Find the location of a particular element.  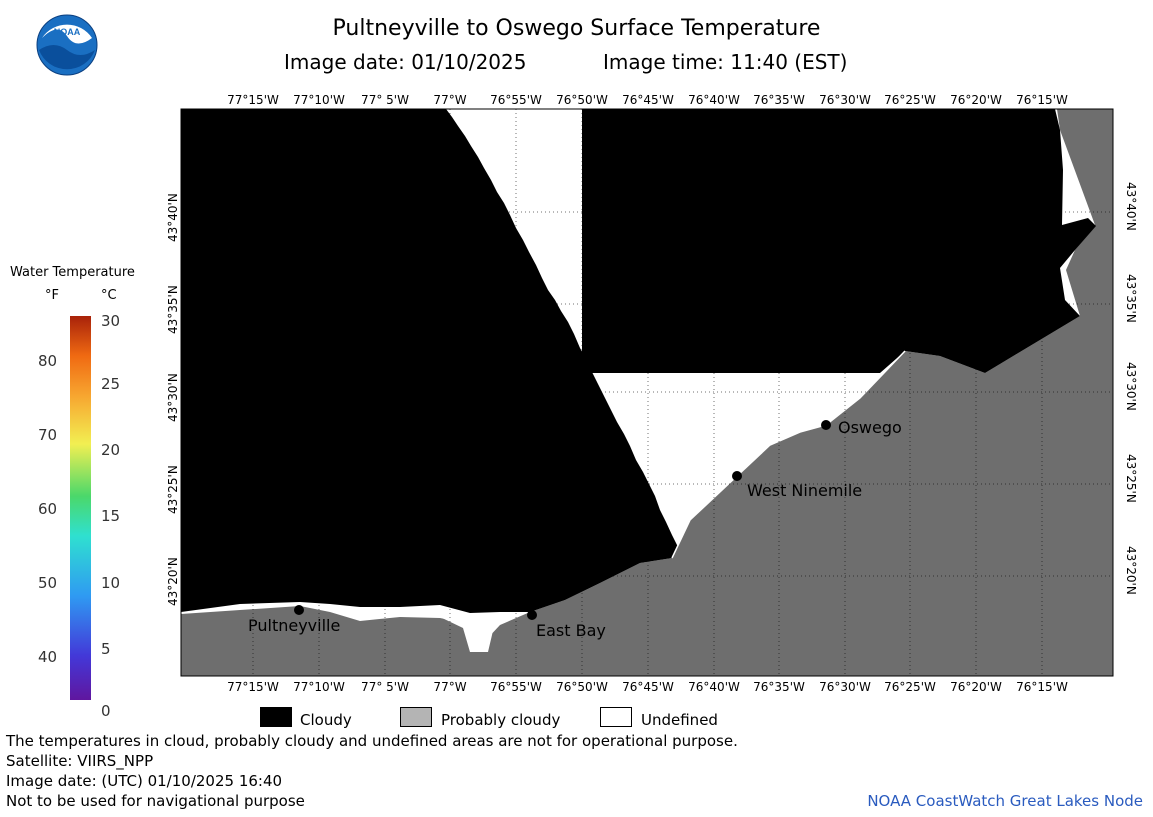

lon-tick-top: 76°30'W is located at coordinates (845, 100).